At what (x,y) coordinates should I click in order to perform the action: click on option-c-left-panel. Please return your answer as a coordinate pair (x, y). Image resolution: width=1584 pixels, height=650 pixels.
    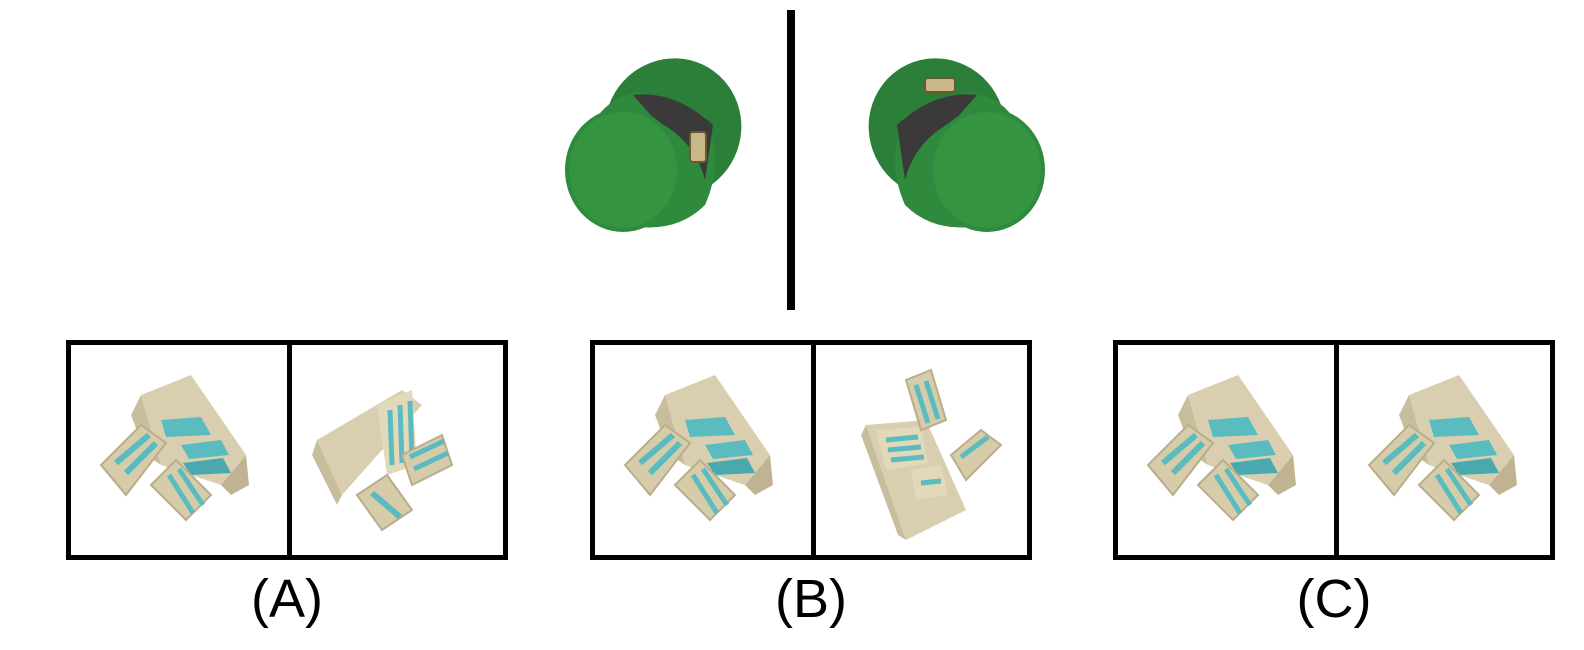
    Looking at the image, I should click on (1226, 450).